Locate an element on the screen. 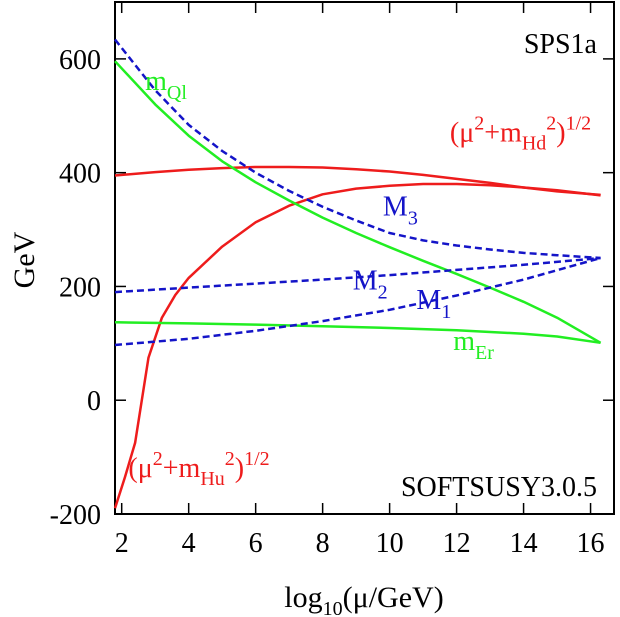 The height and width of the screenshot is (617, 620). x-tick-label: 6 is located at coordinates (256, 543).